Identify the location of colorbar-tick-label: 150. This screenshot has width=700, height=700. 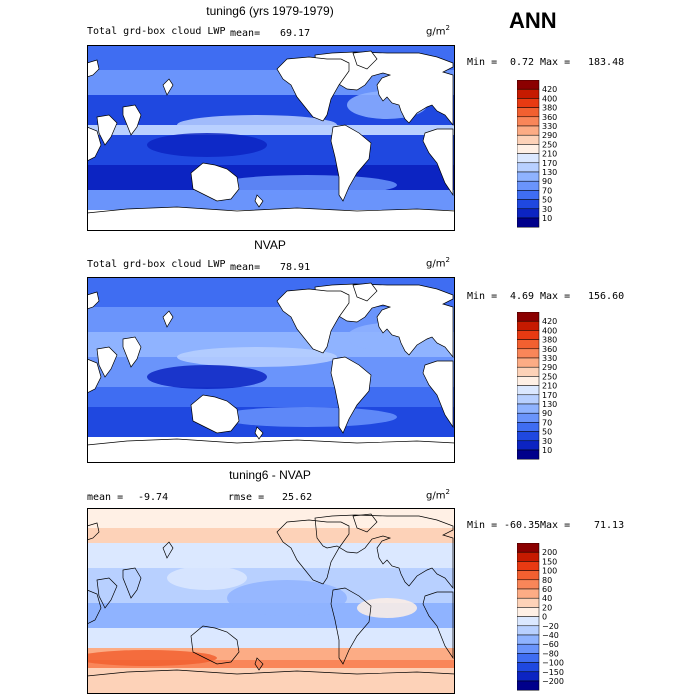
(549, 561).